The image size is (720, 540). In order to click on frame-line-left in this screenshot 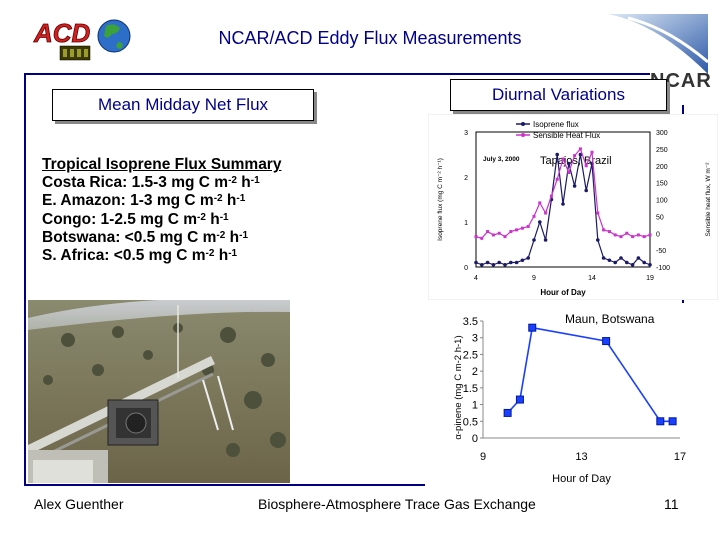, I will do `click(25, 279)`.